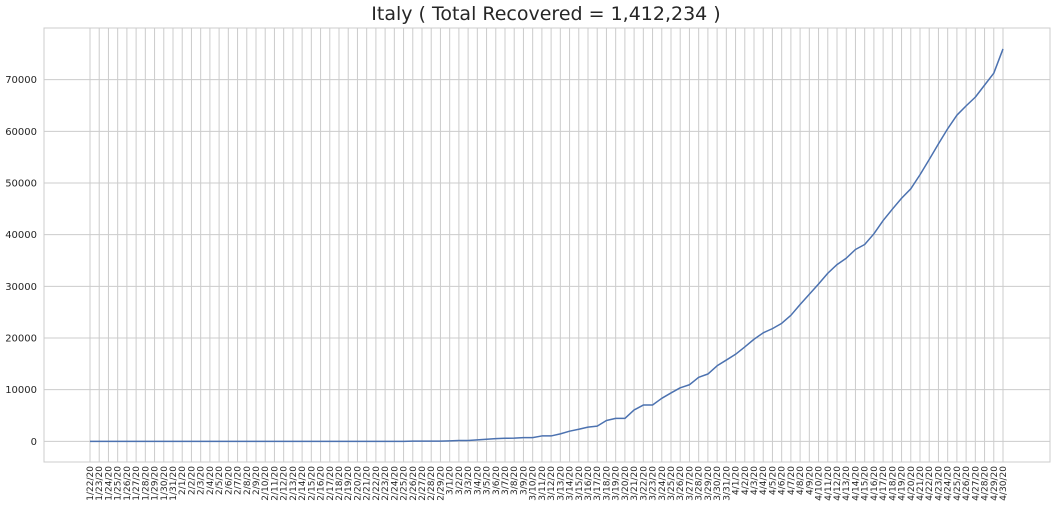 The image size is (1055, 512). I want to click on y-tick-label: 70000, so click(21, 80).